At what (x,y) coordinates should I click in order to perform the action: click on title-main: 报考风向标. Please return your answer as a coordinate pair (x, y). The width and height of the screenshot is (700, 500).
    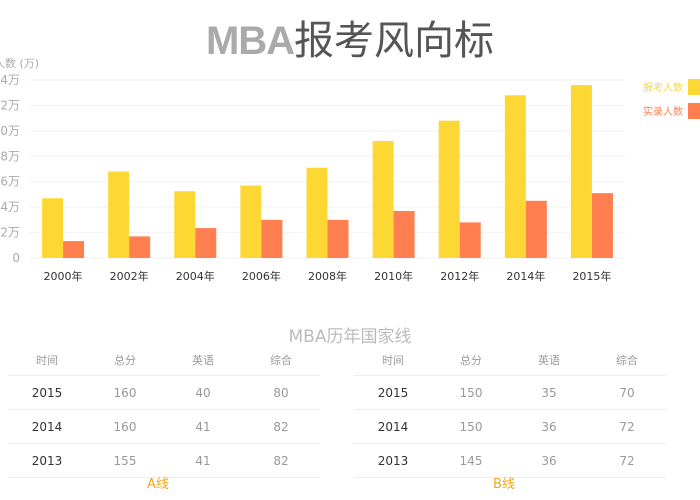
    Looking at the image, I should click on (394, 41).